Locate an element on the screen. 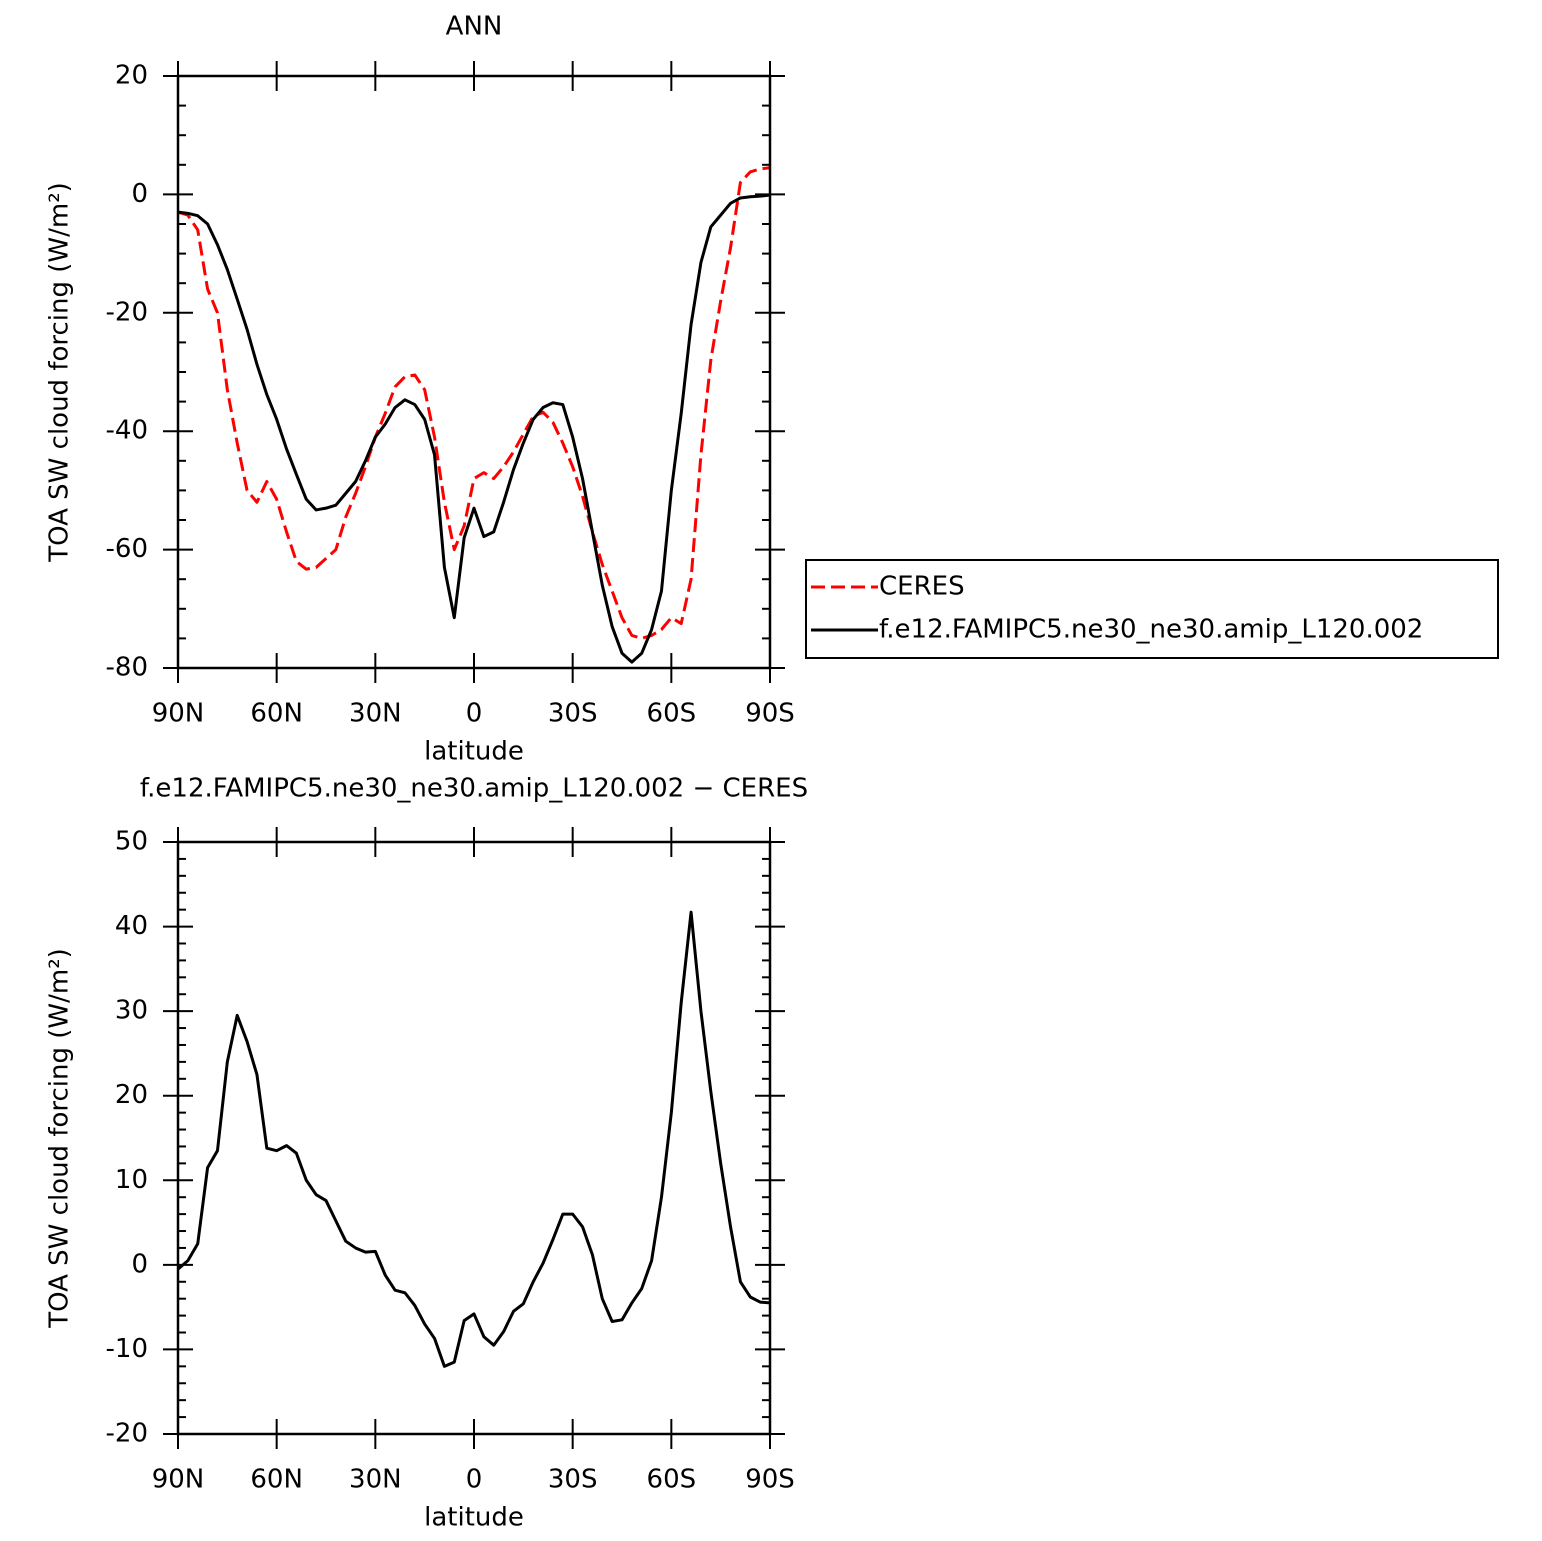 The width and height of the screenshot is (1542, 1541). y-tick-label: 40 is located at coordinates (131, 926).